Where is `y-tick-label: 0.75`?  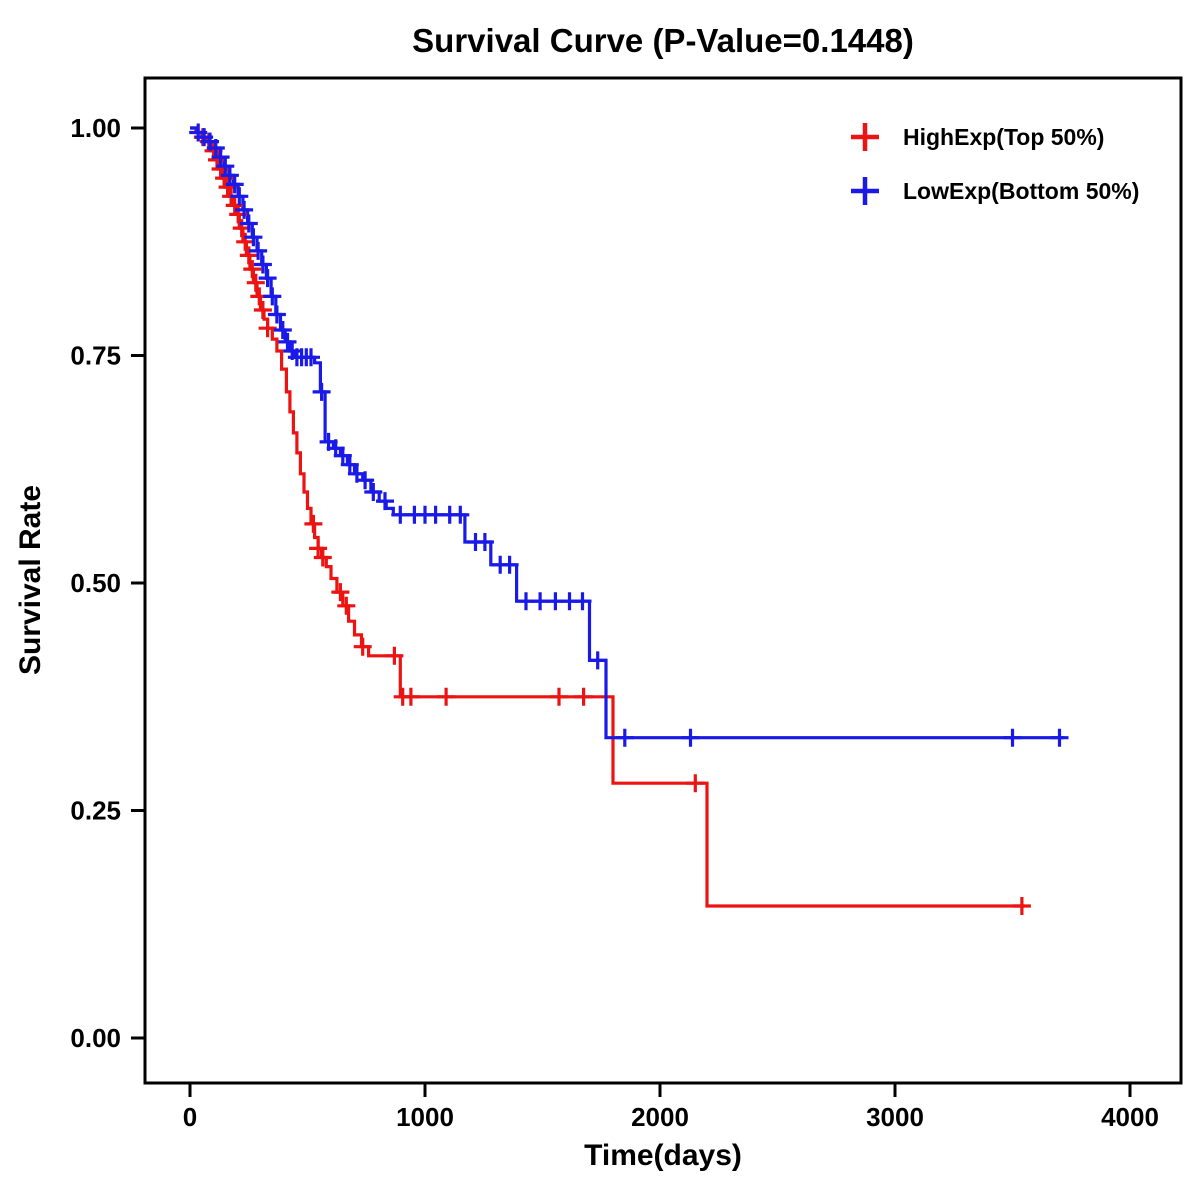
y-tick-label: 0.75 is located at coordinates (95, 356).